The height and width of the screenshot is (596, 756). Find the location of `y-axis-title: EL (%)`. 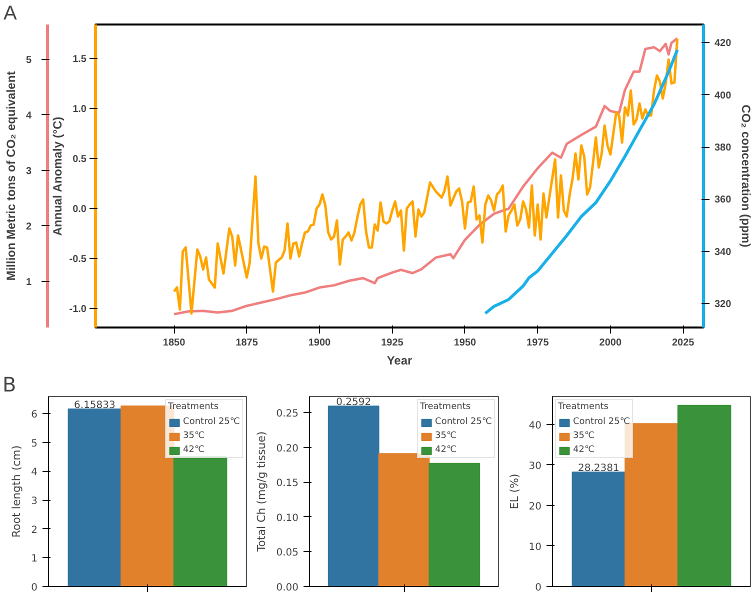

y-axis-title: EL (%) is located at coordinates (514, 492).